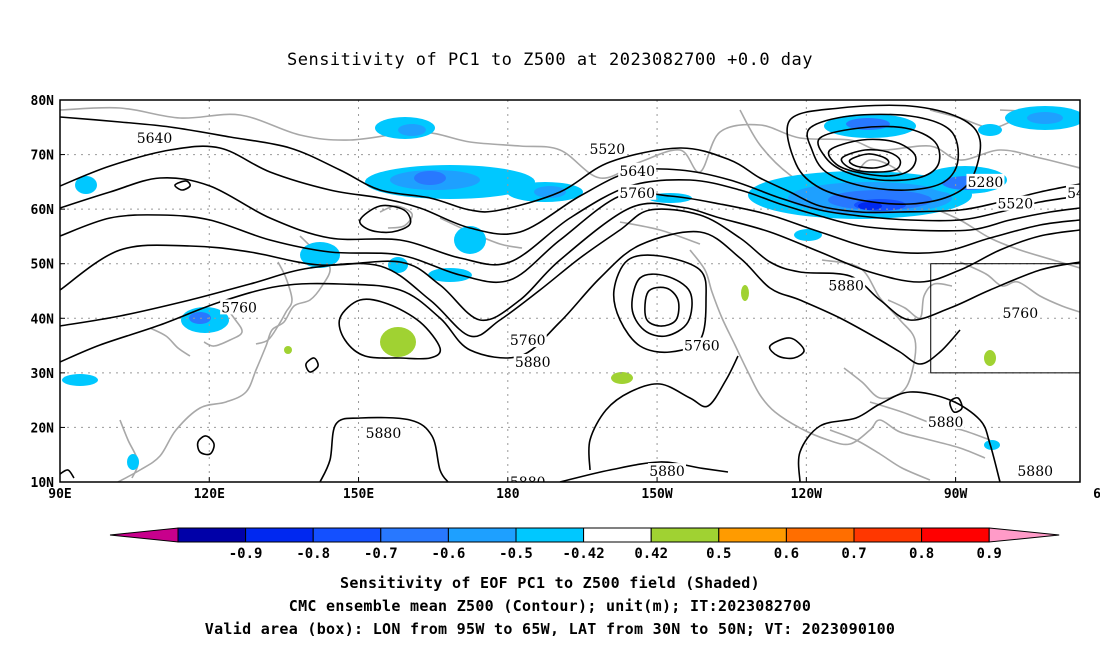 The width and height of the screenshot is (1100, 650). Describe the element at coordinates (853, 554) in the screenshot. I see `colorbar-label: 0.7` at that location.